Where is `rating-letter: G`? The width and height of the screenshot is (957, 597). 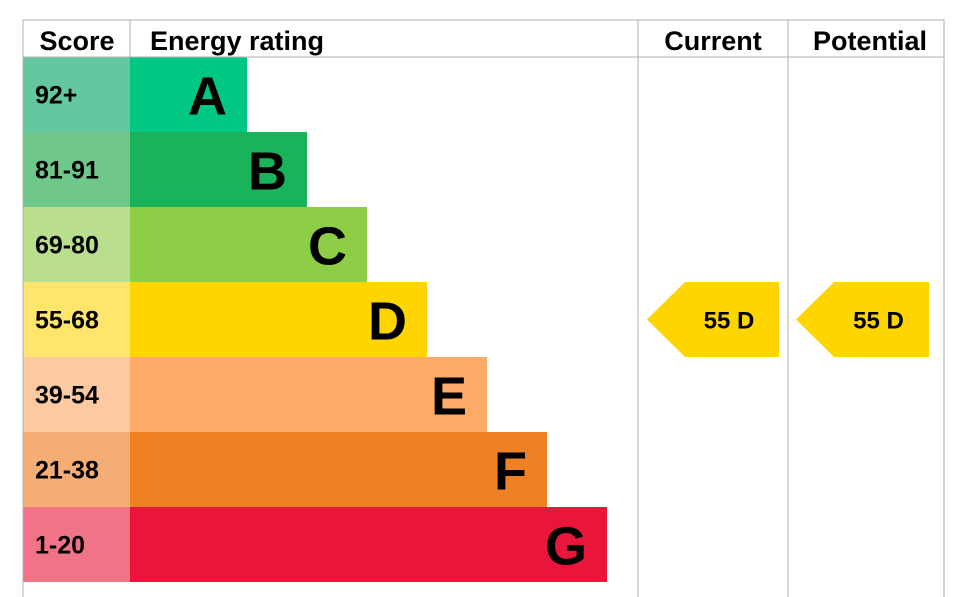 rating-letter: G is located at coordinates (566, 547).